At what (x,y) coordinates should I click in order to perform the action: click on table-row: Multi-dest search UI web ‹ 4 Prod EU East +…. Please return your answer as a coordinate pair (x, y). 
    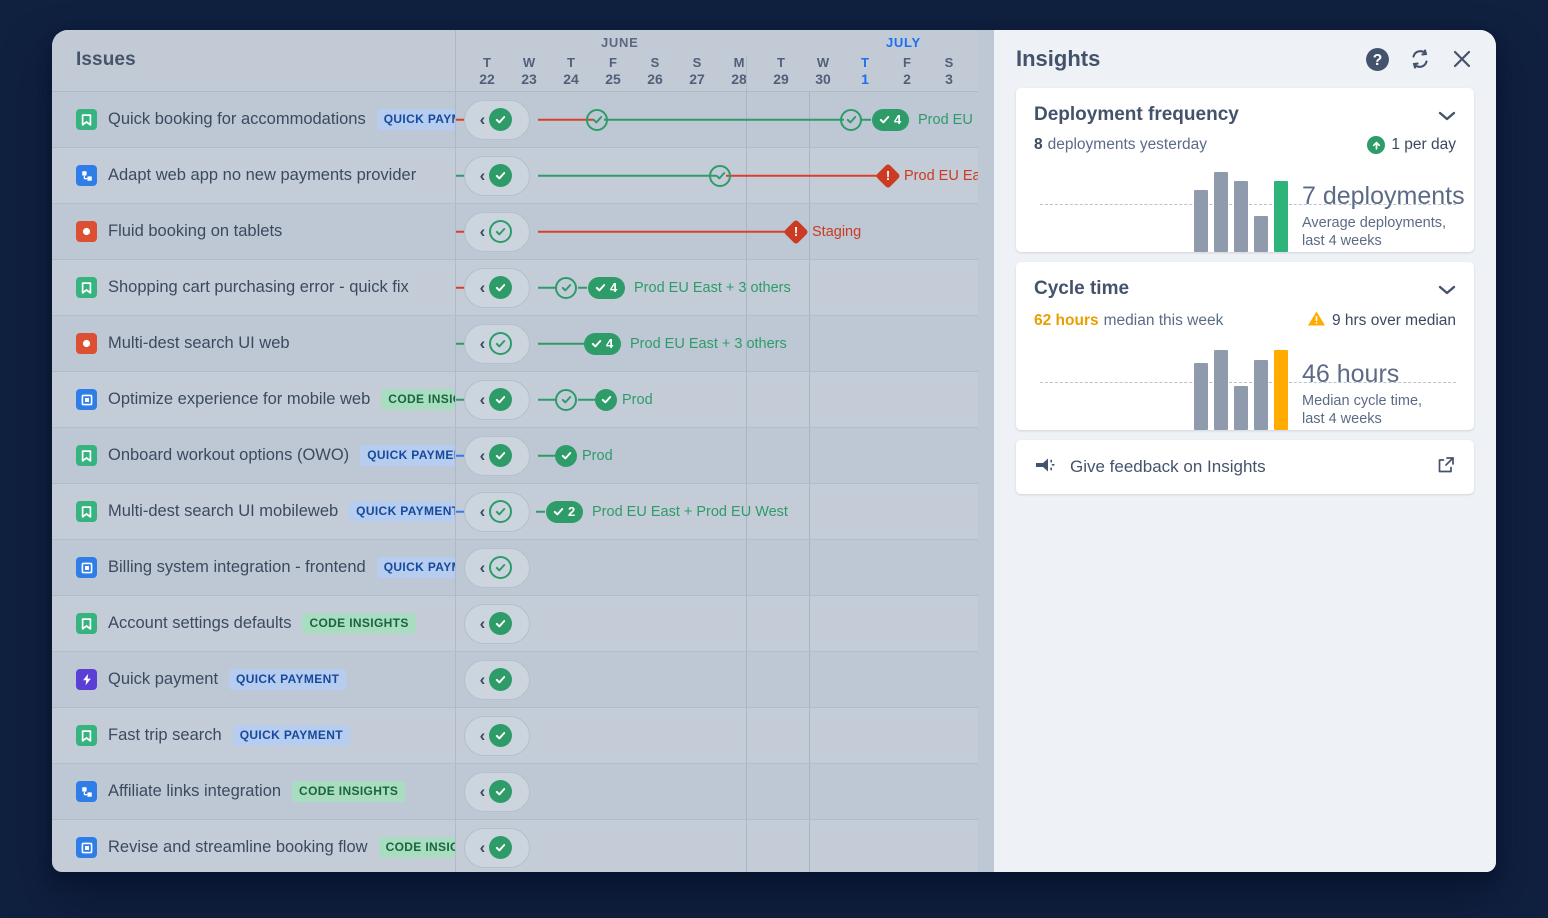
    Looking at the image, I should click on (515, 344).